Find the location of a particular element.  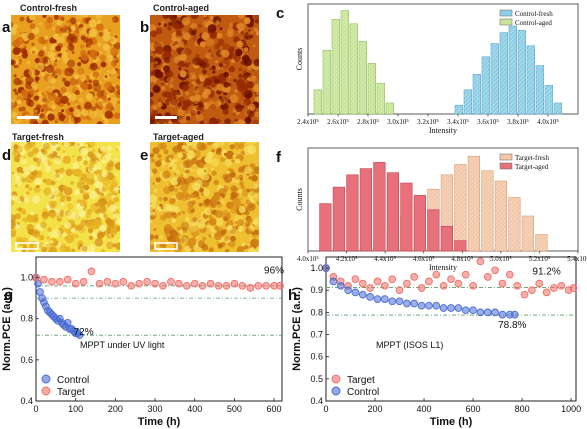

texture-b is located at coordinates (204, 69).